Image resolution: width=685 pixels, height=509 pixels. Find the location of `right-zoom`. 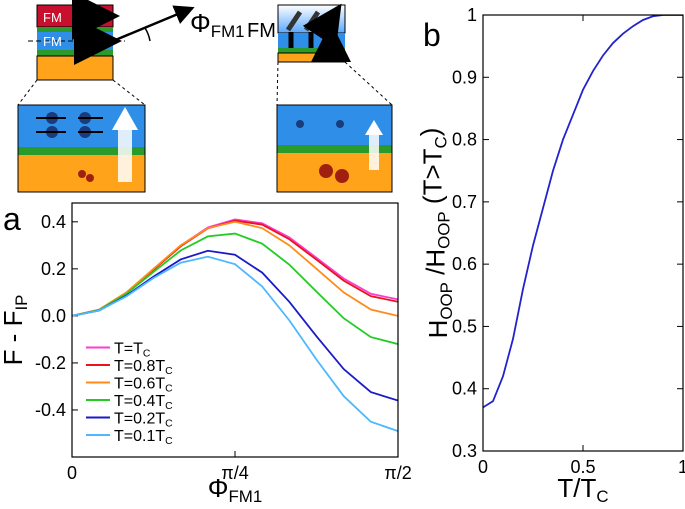

right-zoom is located at coordinates (334, 127).